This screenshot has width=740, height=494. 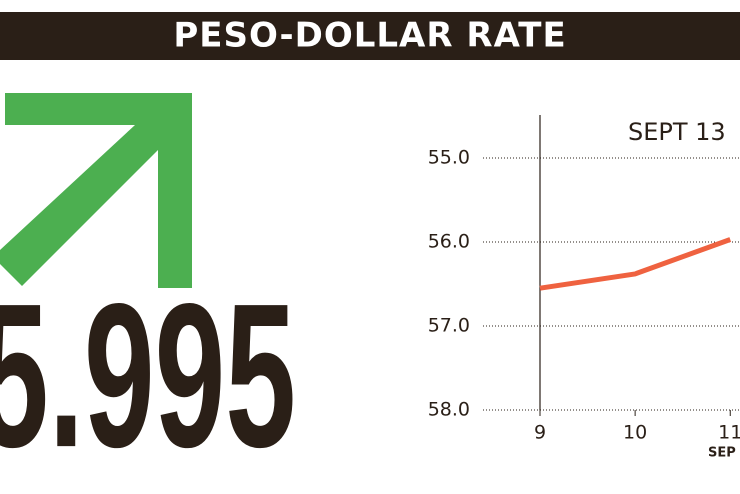 What do you see at coordinates (729, 433) in the screenshot?
I see `x-tick-label: 11` at bounding box center [729, 433].